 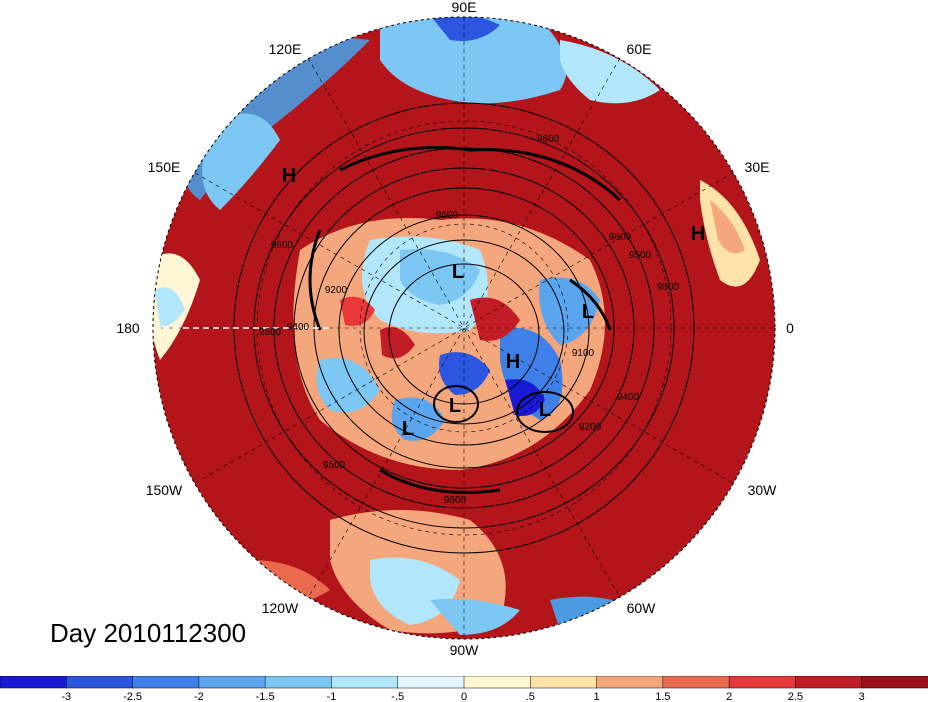 I want to click on colorbar-tick-label: -1, so click(x=332, y=696).